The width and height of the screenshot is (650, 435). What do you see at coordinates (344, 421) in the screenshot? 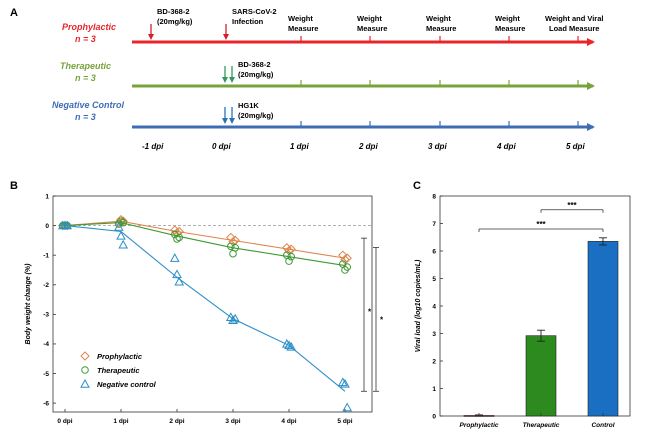
I see `x-tick-label: 5 dpi` at bounding box center [344, 421].